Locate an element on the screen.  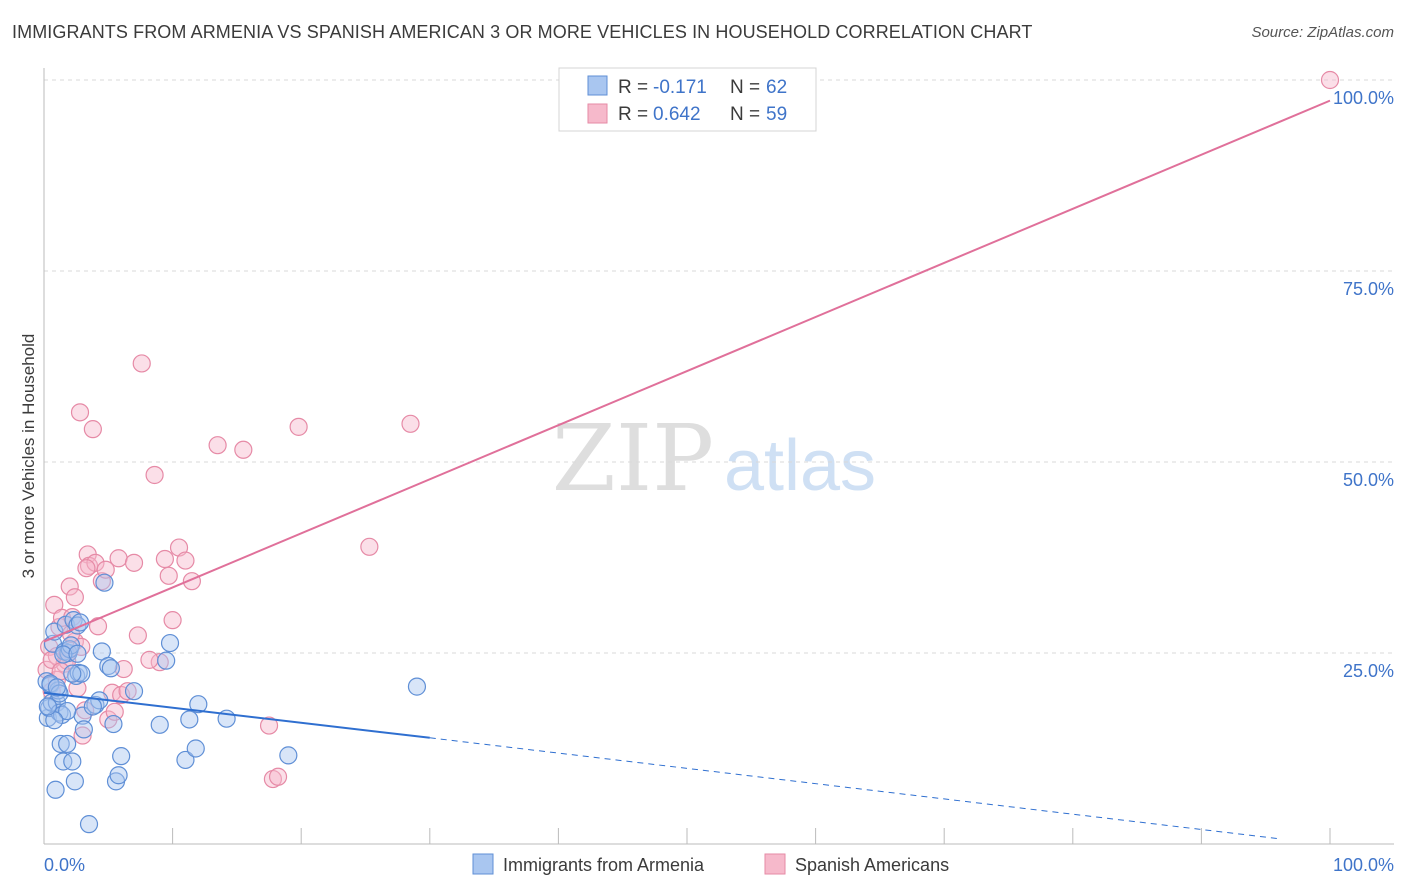
armenia-trend-extension is located at coordinates (854, 788).